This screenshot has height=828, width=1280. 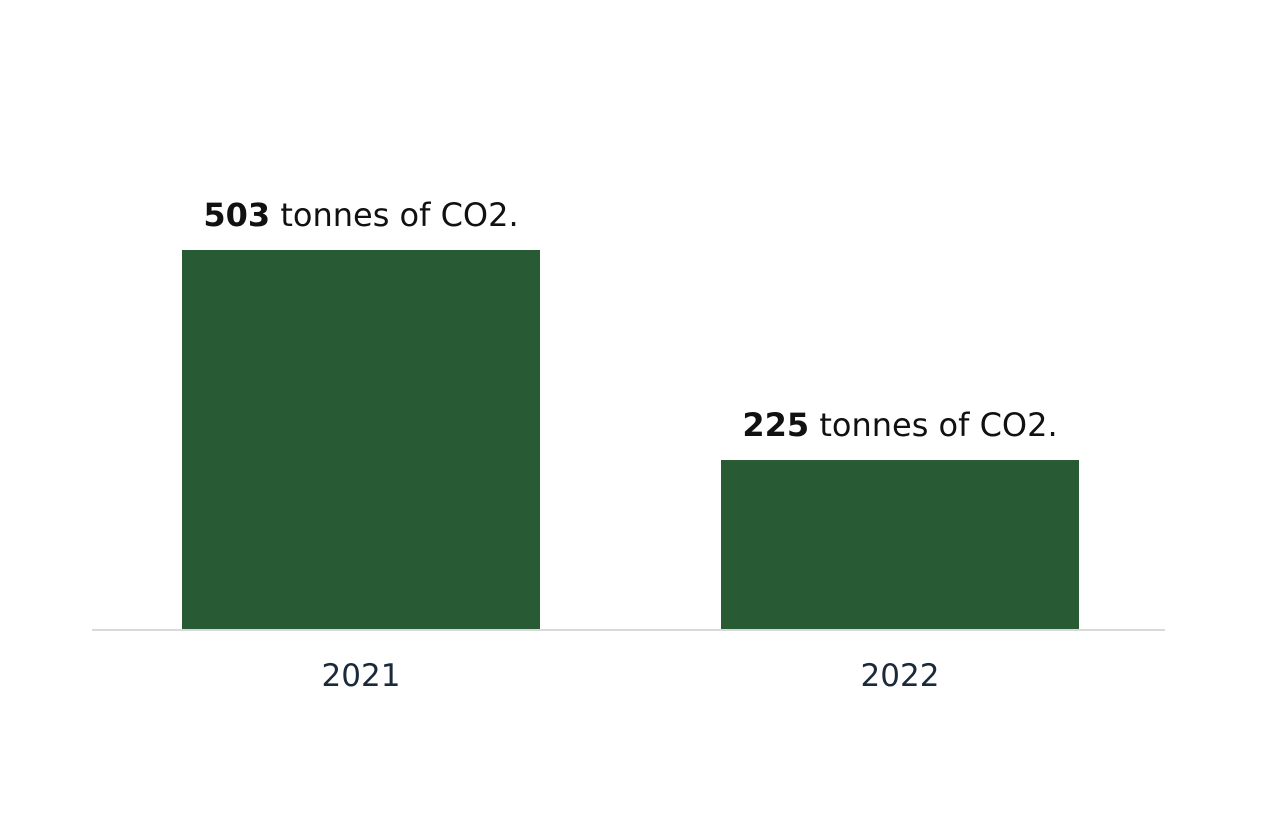 I want to click on data-label-value: 225, so click(x=775, y=425).